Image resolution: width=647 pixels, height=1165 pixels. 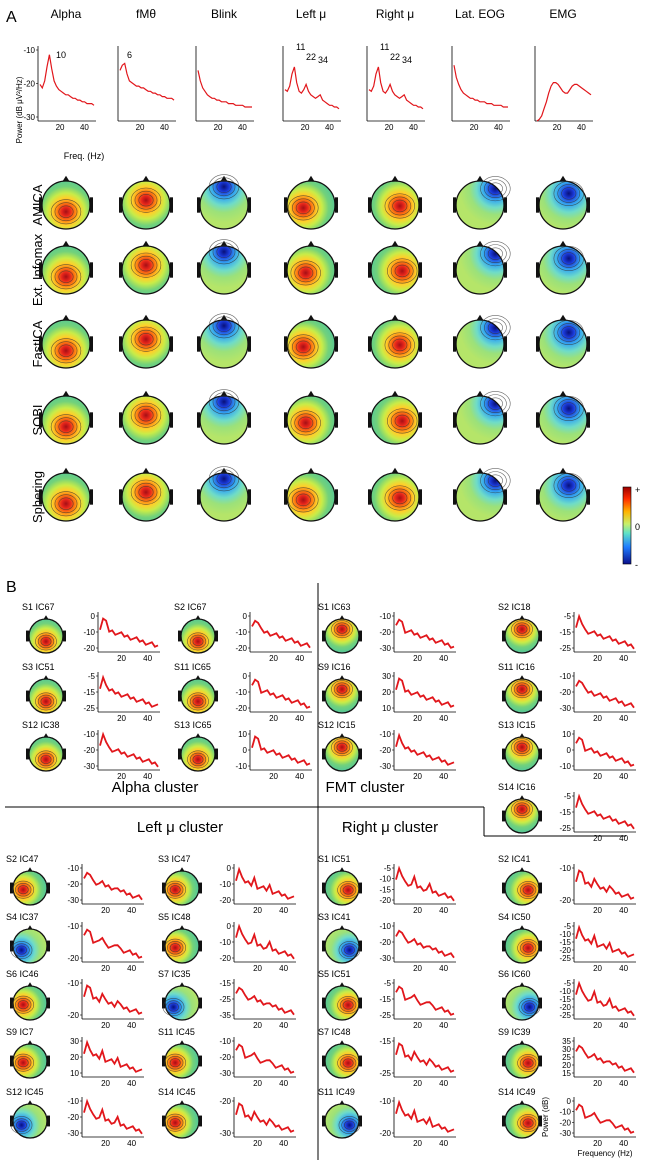 What do you see at coordinates (37, 419) in the screenshot?
I see `method-row-label: SOBI` at bounding box center [37, 419].